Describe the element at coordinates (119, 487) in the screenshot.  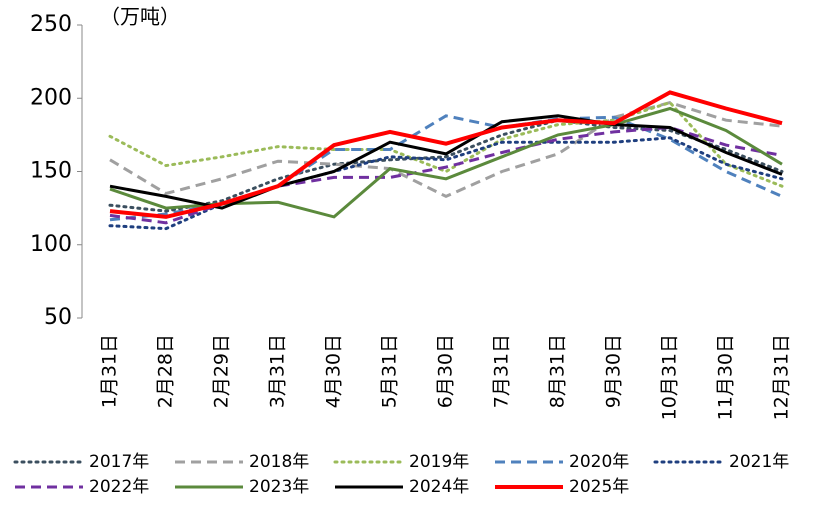
I see `legend-label: 2022年` at that location.